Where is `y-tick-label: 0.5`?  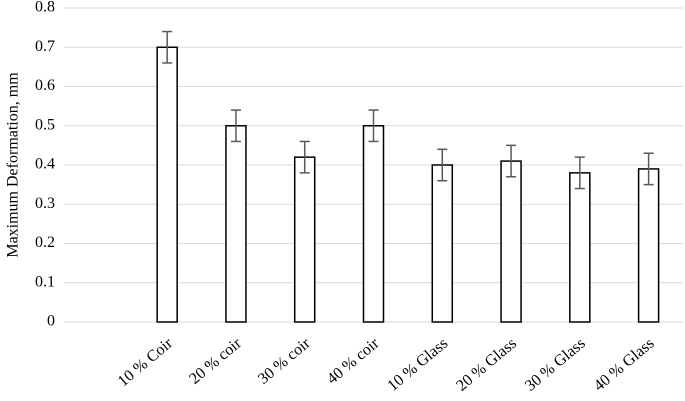 y-tick-label: 0.5 is located at coordinates (45, 124).